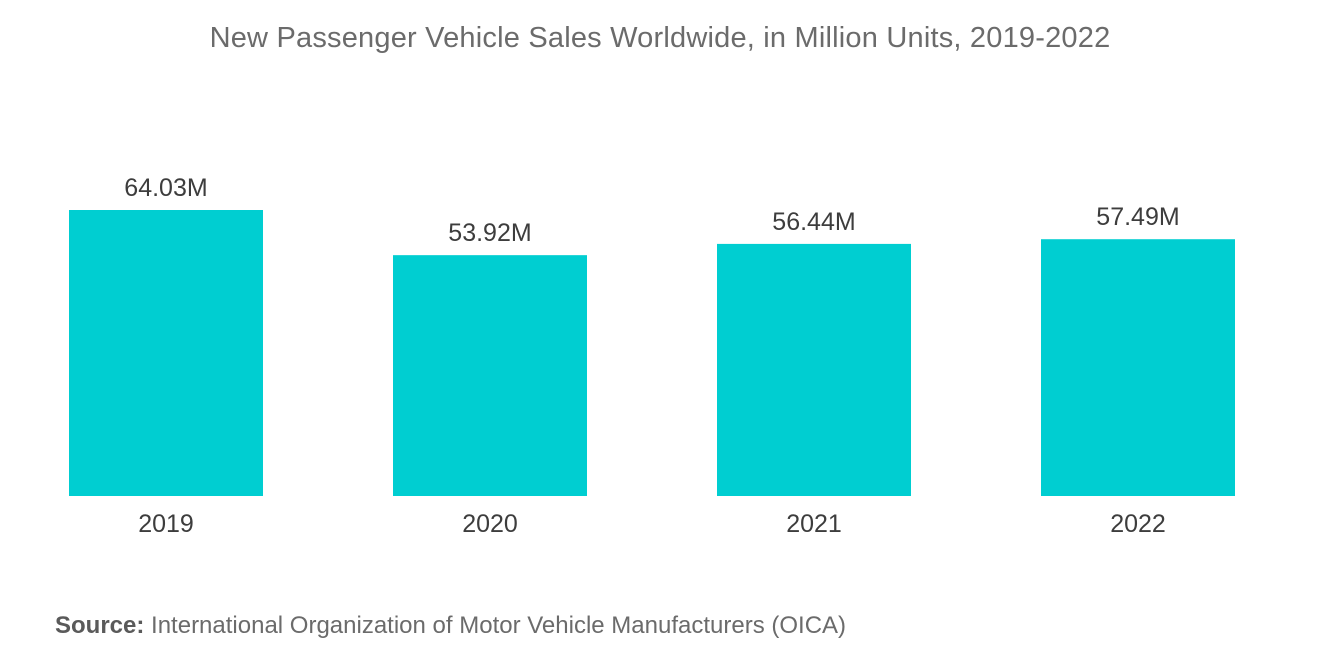  What do you see at coordinates (651, 210) in the screenshot?
I see `labels-layer: 64.03M 53.92M 56.44M 57.49M` at bounding box center [651, 210].